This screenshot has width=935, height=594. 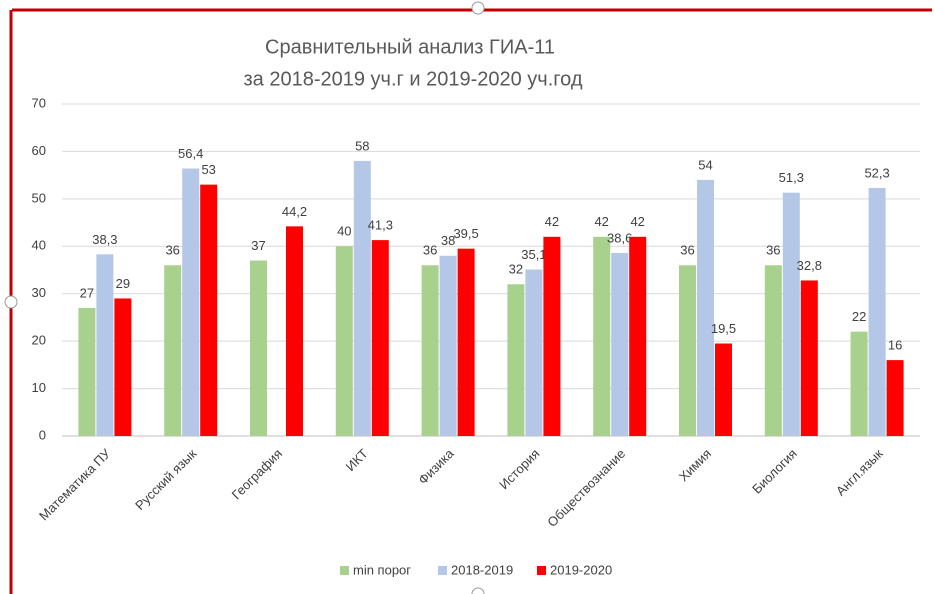 I want to click on value-label: 58, so click(x=362, y=145).